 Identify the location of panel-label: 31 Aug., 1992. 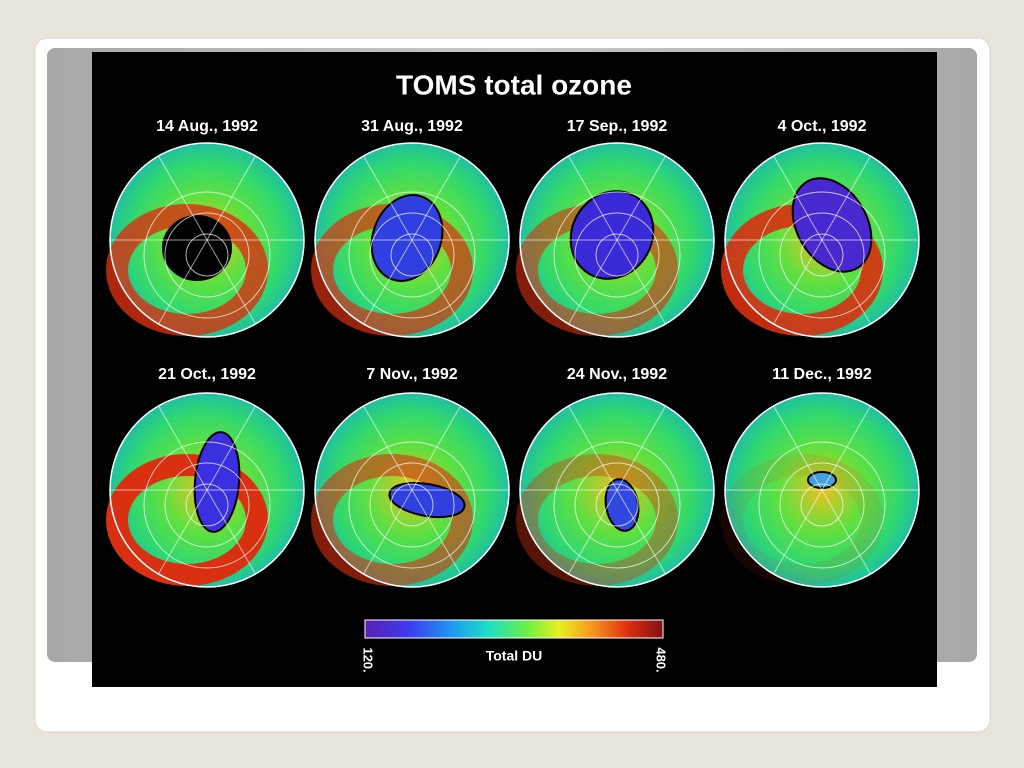
(412, 126).